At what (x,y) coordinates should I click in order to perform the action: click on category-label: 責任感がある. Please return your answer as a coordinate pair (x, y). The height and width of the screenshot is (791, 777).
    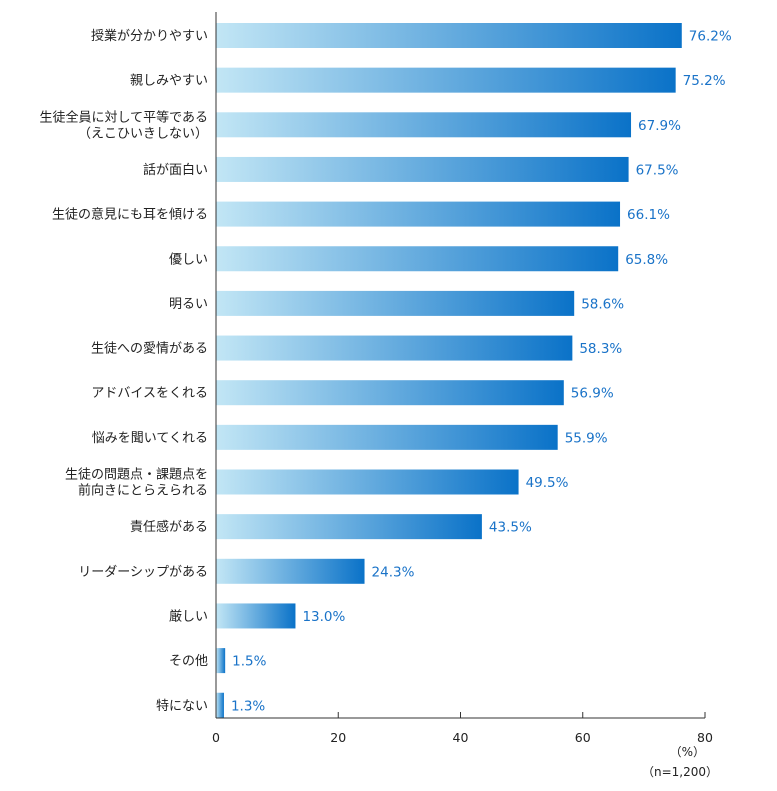
    Looking at the image, I should click on (169, 527).